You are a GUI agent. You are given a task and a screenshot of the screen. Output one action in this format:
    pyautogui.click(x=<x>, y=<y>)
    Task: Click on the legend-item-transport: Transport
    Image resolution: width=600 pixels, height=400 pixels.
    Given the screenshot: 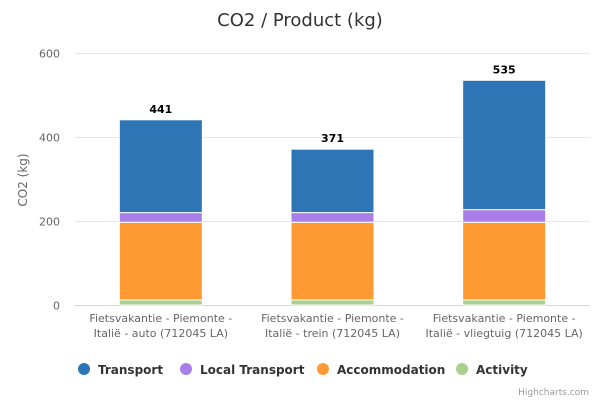 What is the action you would take?
    pyautogui.click(x=120, y=370)
    